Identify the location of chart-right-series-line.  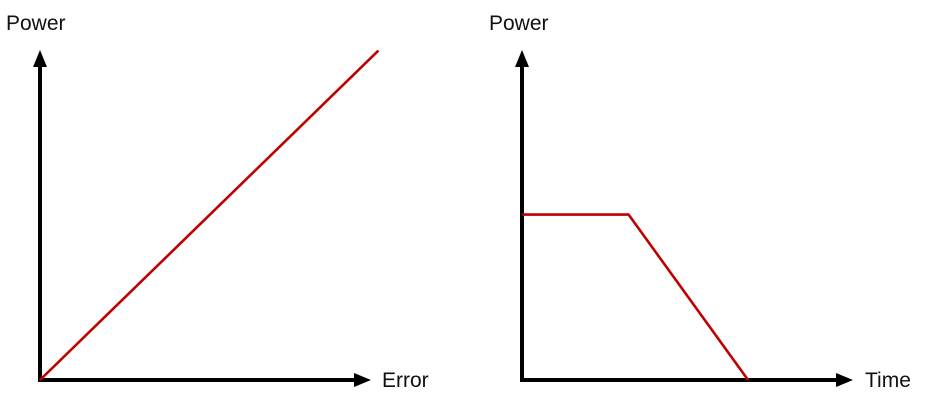
(636, 297).